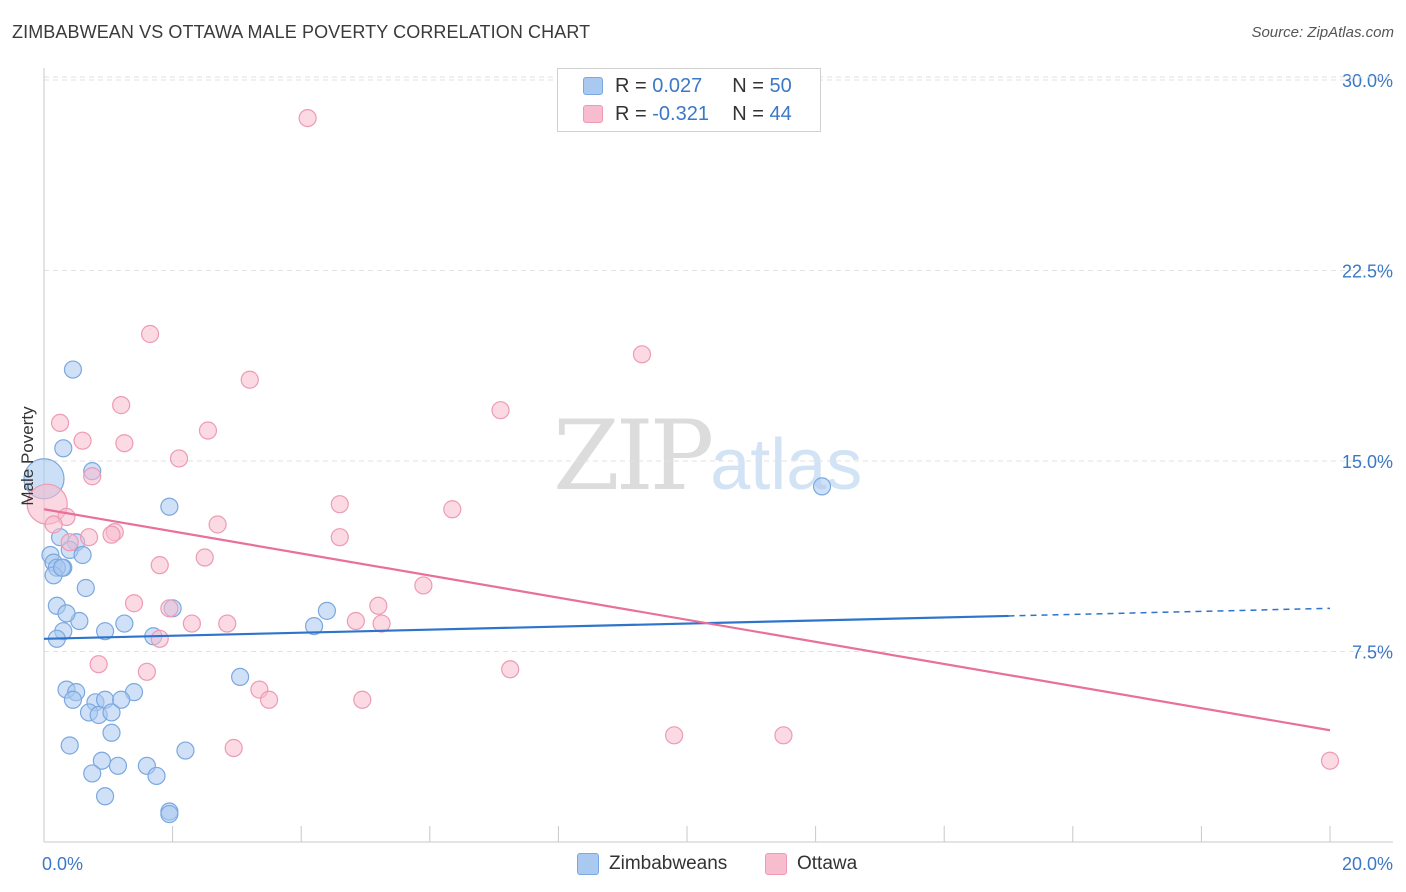 The width and height of the screenshot is (1406, 892). Describe the element at coordinates (1169, 612) in the screenshot. I see `zimbabwean-trendline-extension` at that location.